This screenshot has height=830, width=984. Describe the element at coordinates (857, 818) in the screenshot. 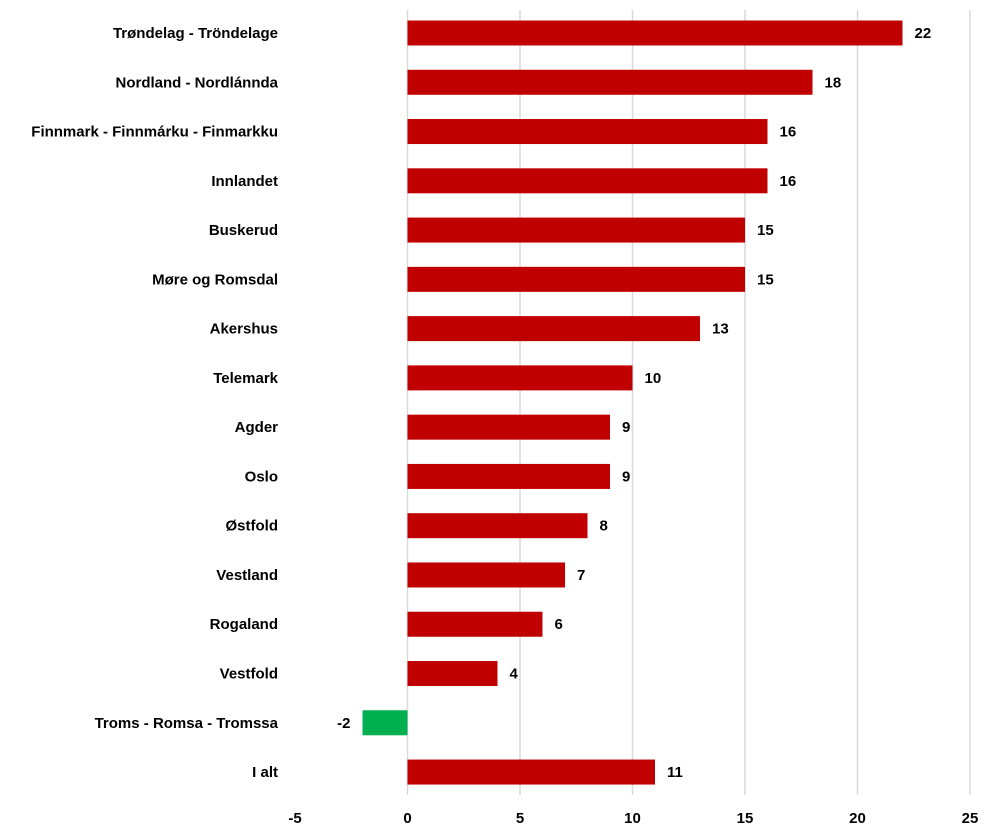

I see `x-tick-label: 20` at that location.